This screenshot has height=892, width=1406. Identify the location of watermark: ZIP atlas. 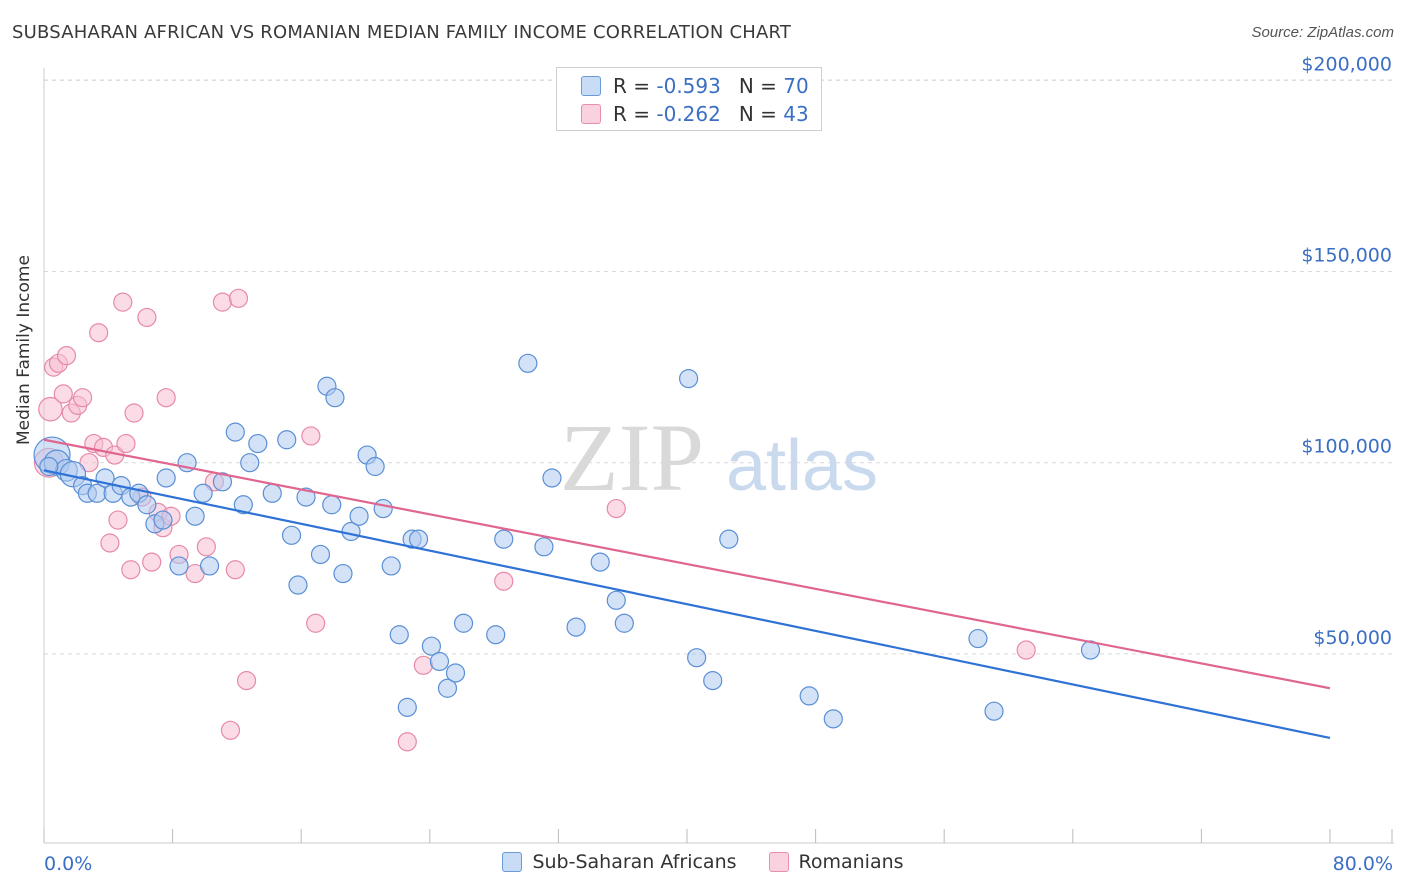
(719, 457).